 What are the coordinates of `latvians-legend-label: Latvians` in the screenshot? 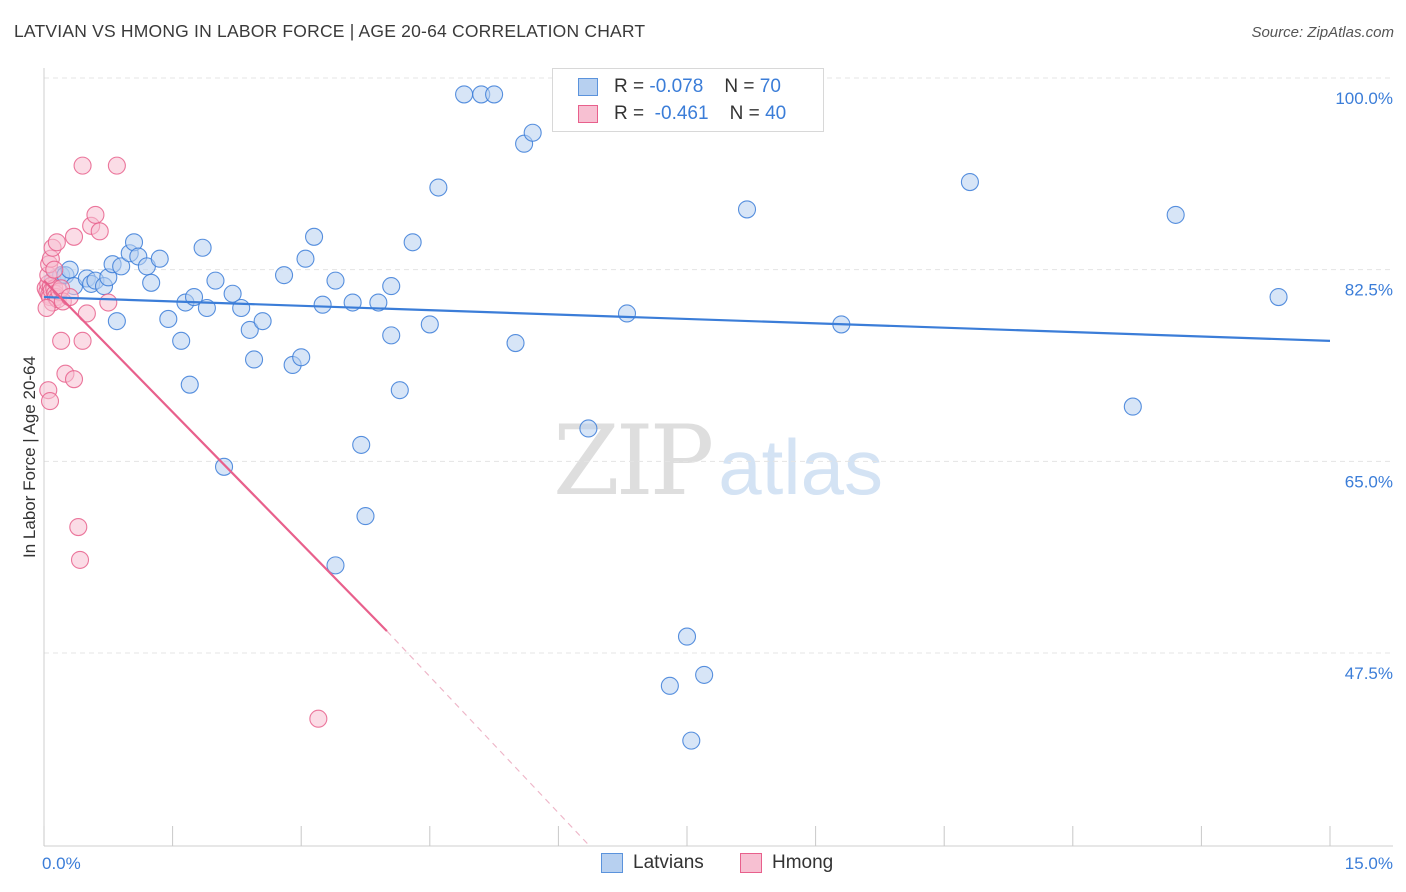 It's located at (668, 862).